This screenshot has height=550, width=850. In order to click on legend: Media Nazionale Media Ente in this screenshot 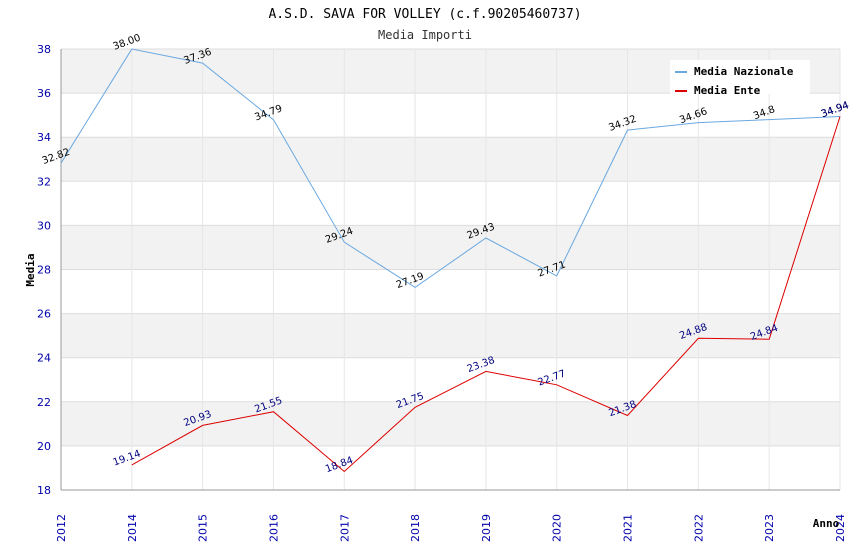, I will do `click(740, 78)`.